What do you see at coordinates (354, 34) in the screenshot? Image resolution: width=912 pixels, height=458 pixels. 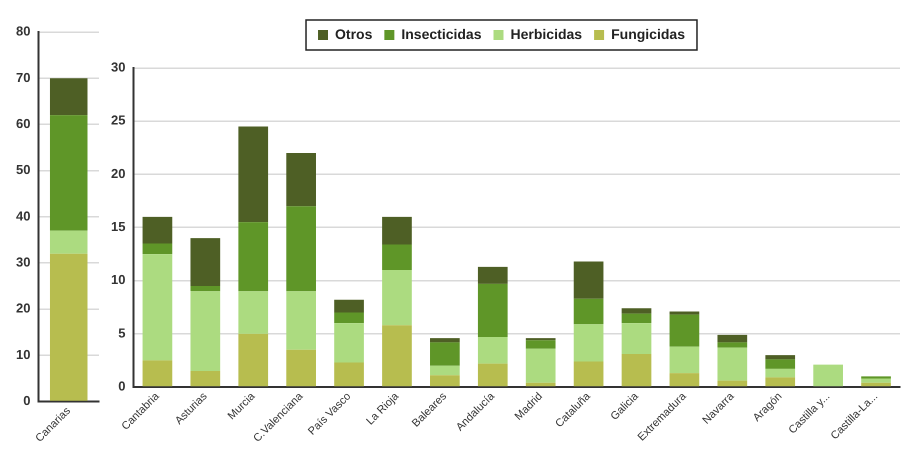 I see `legend-label: Otros` at bounding box center [354, 34].